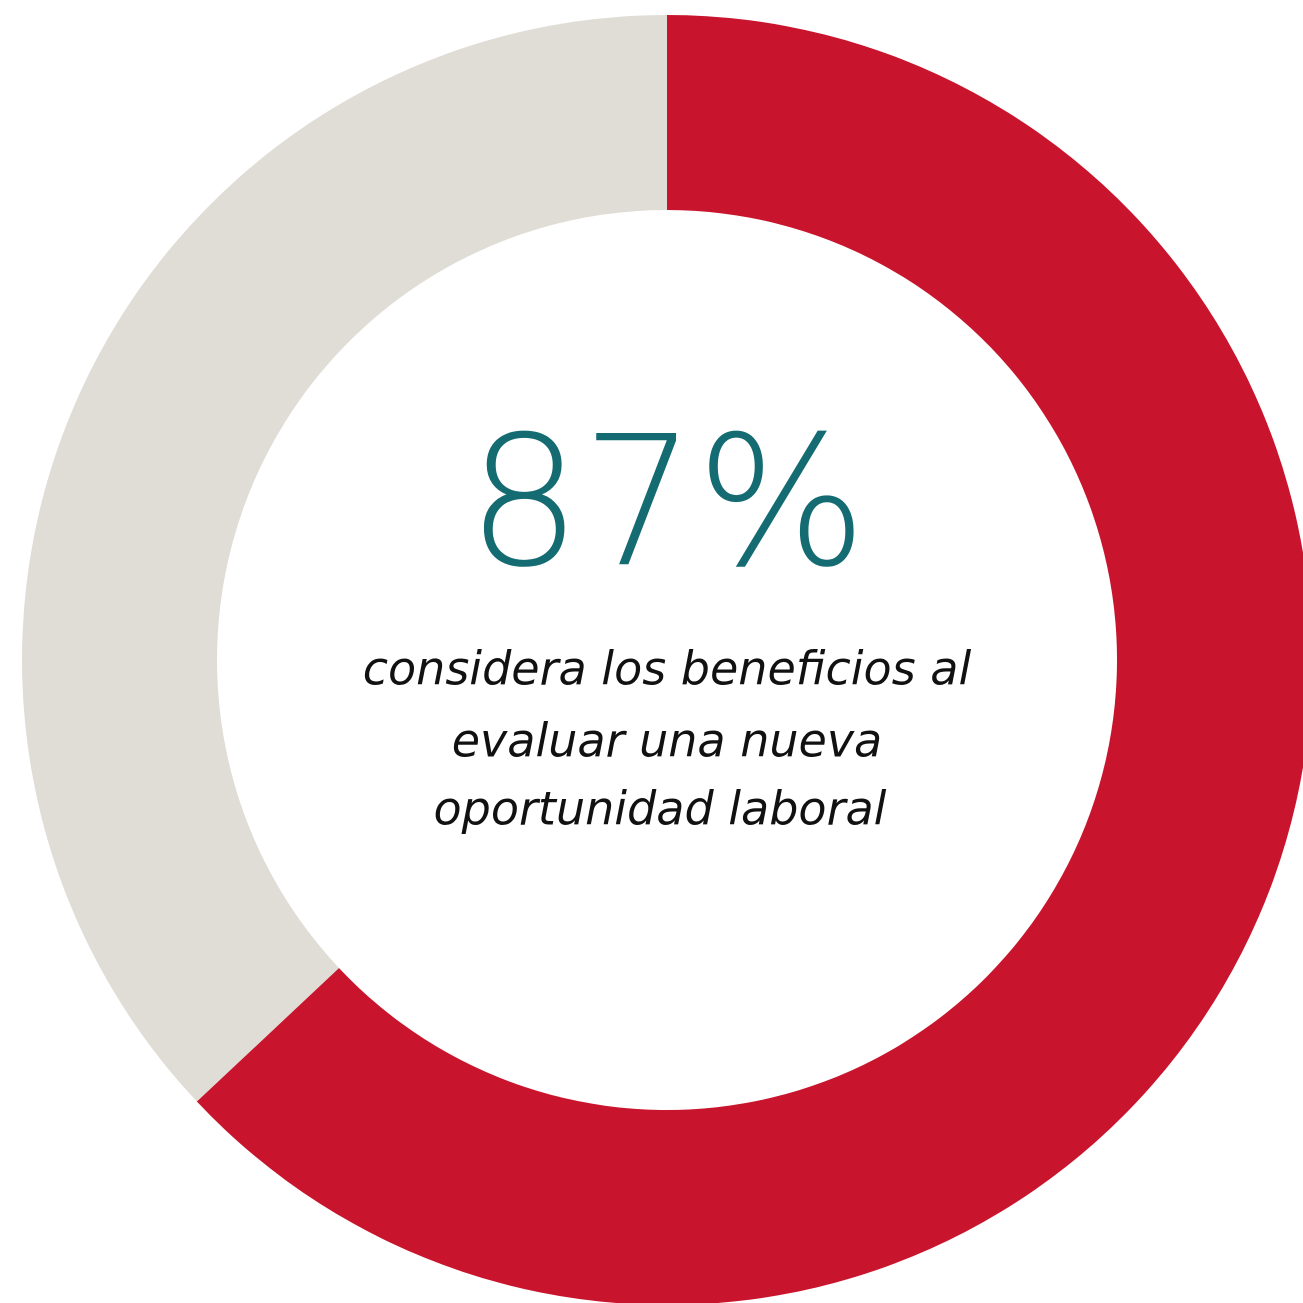 The height and width of the screenshot is (1303, 1303). Describe the element at coordinates (667, 741) in the screenshot. I see `annotation-line: evaluar una nueva` at that location.